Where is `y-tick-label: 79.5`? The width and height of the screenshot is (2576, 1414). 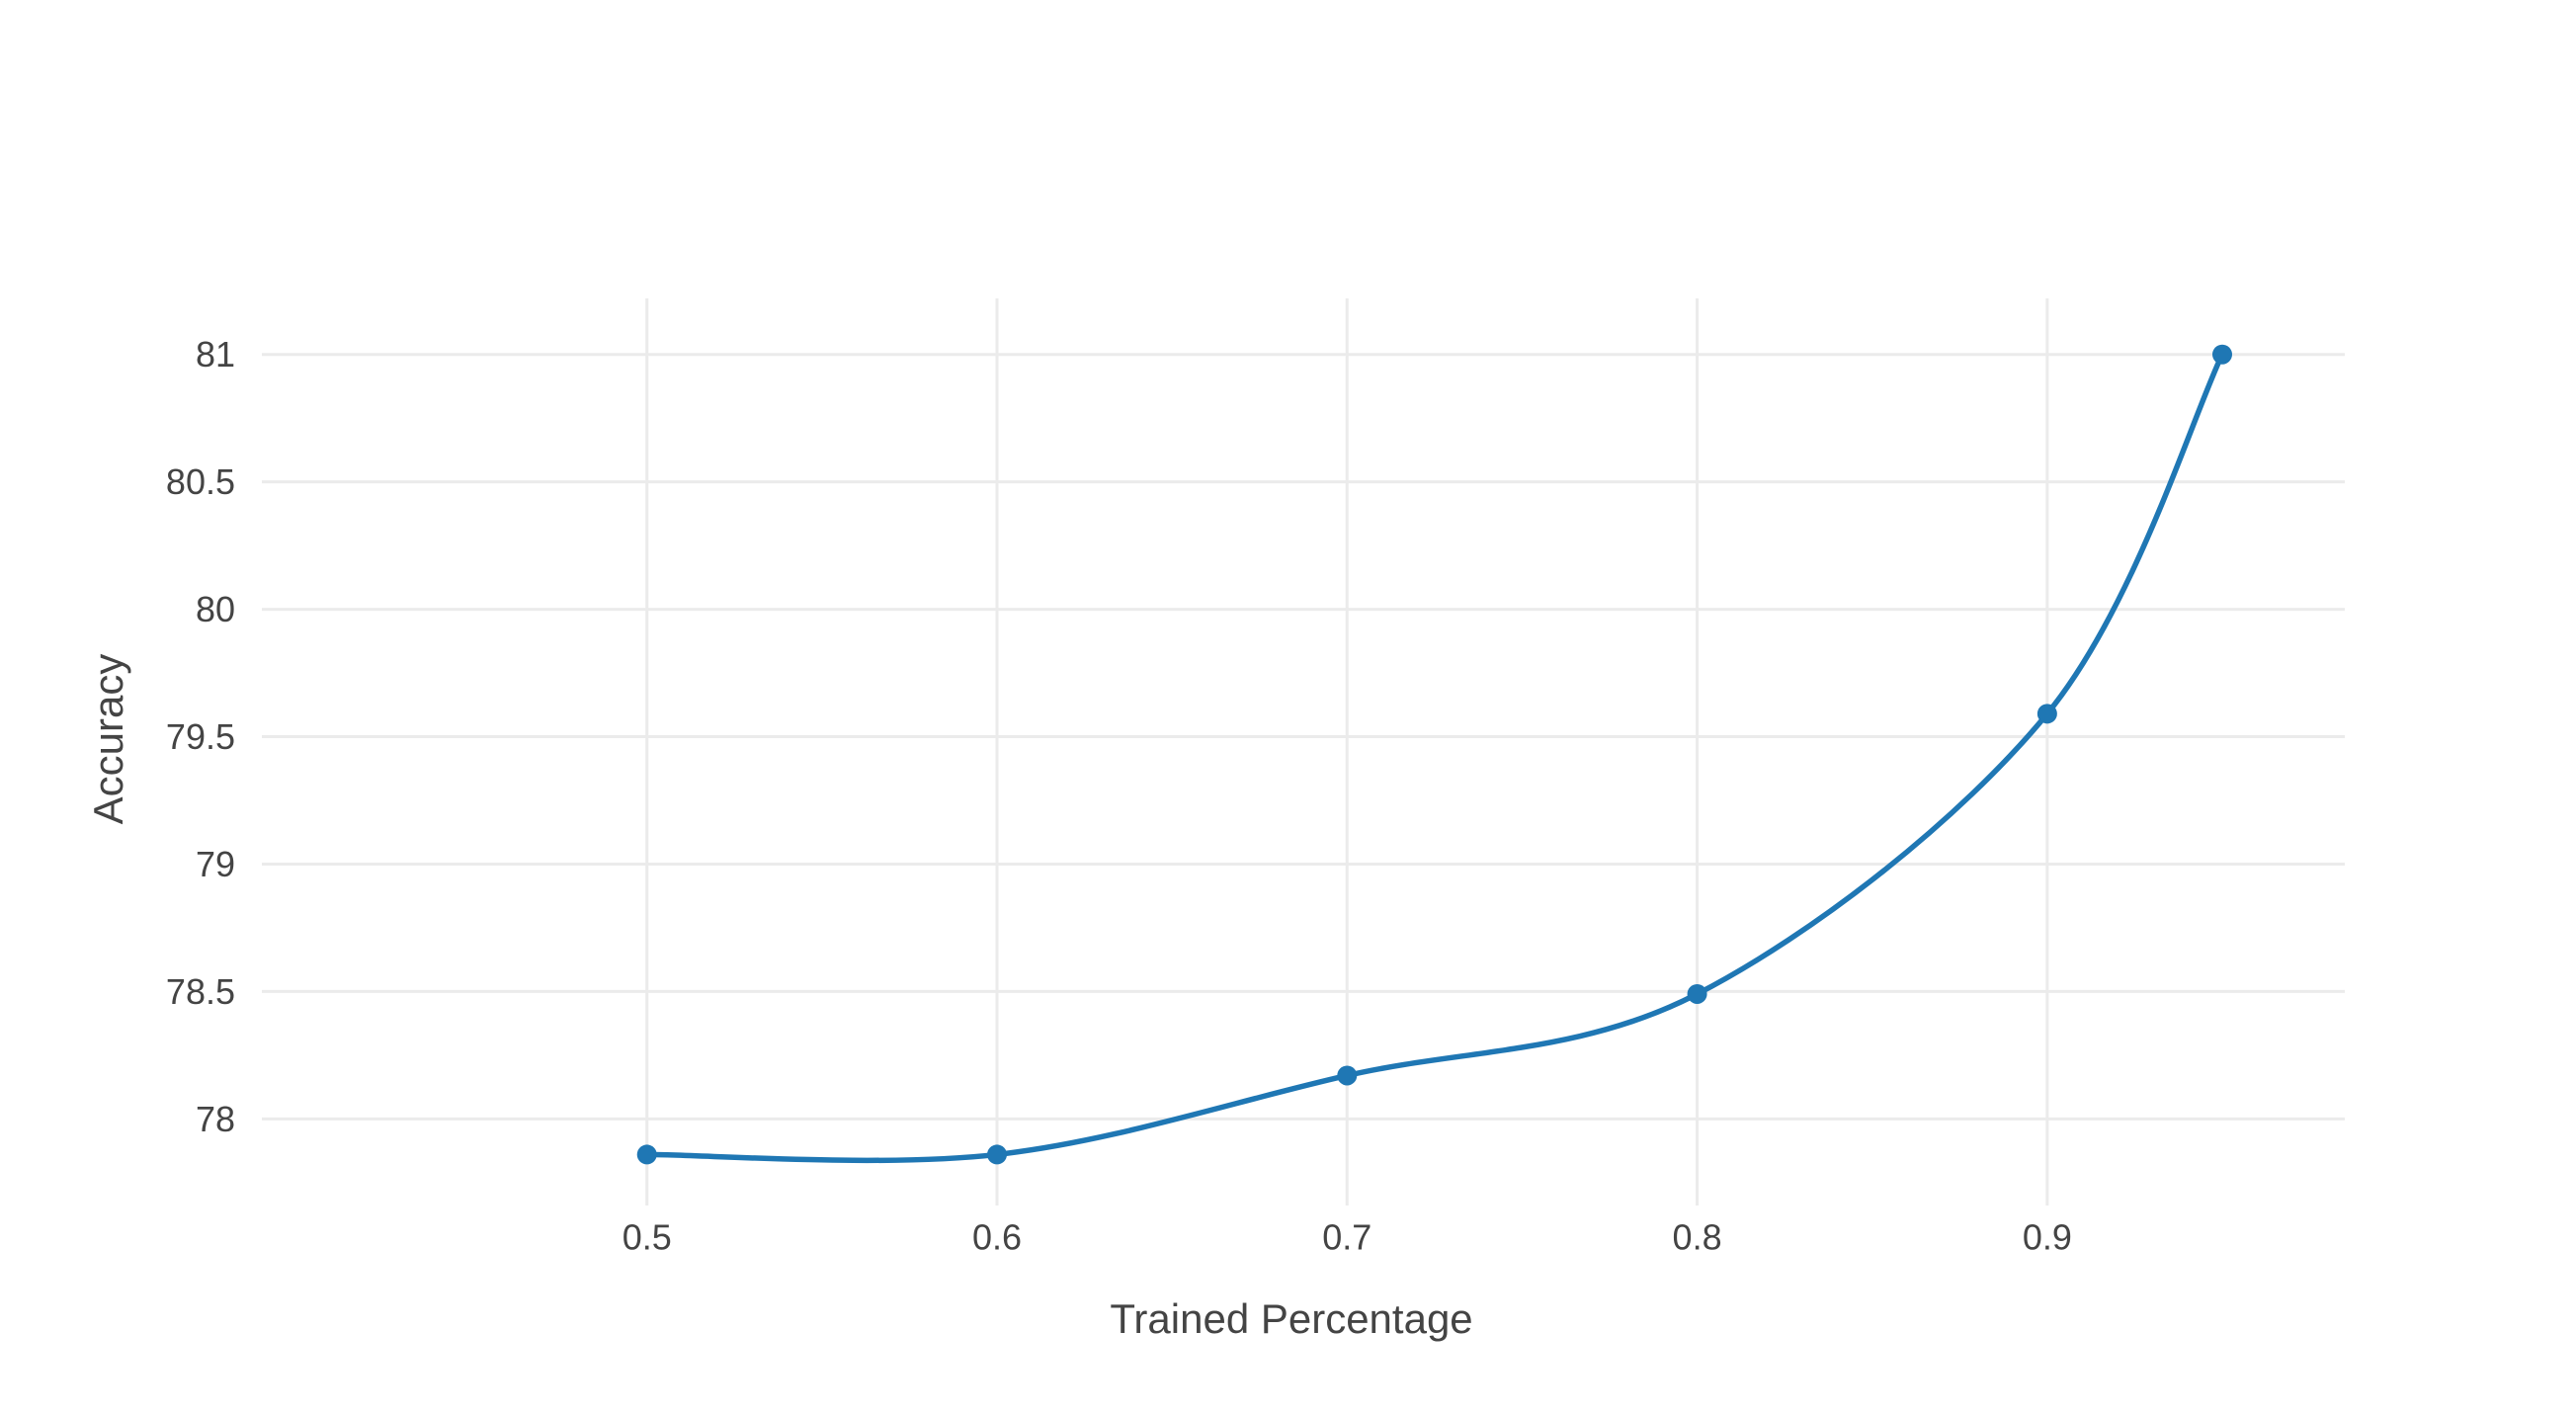 y-tick-label: 79.5 is located at coordinates (200, 736).